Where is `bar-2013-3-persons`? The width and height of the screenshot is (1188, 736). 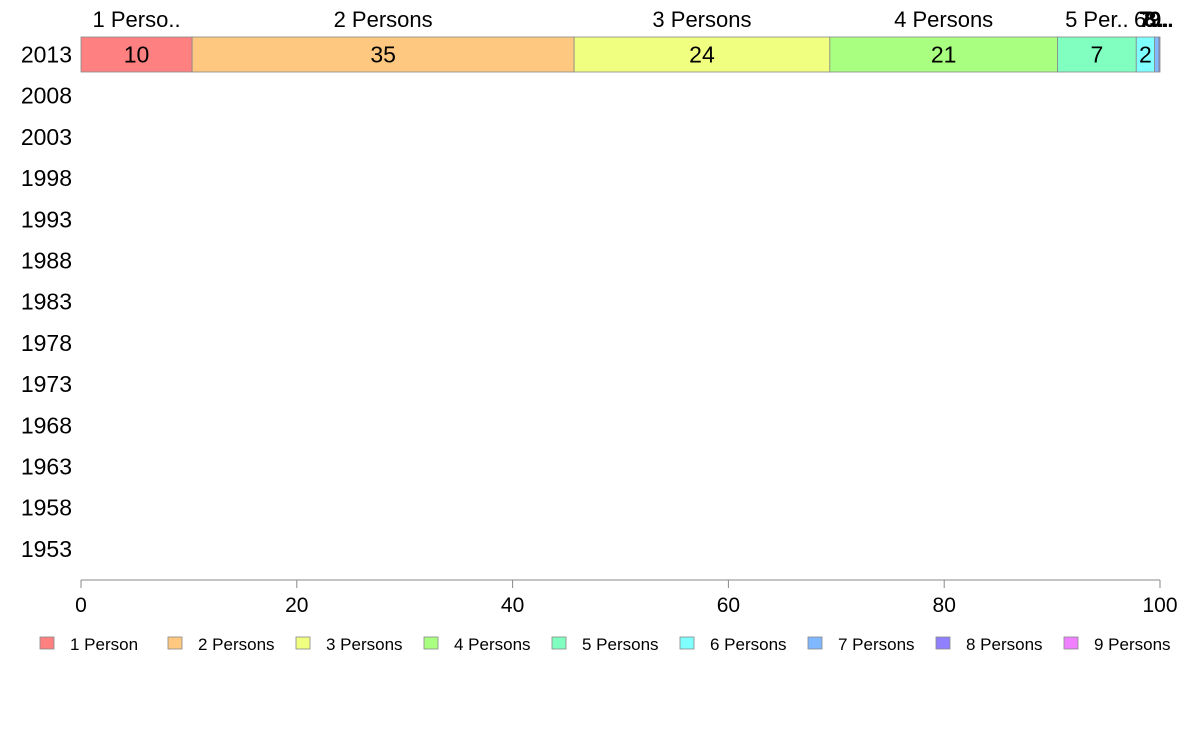 bar-2013-3-persons is located at coordinates (702, 54).